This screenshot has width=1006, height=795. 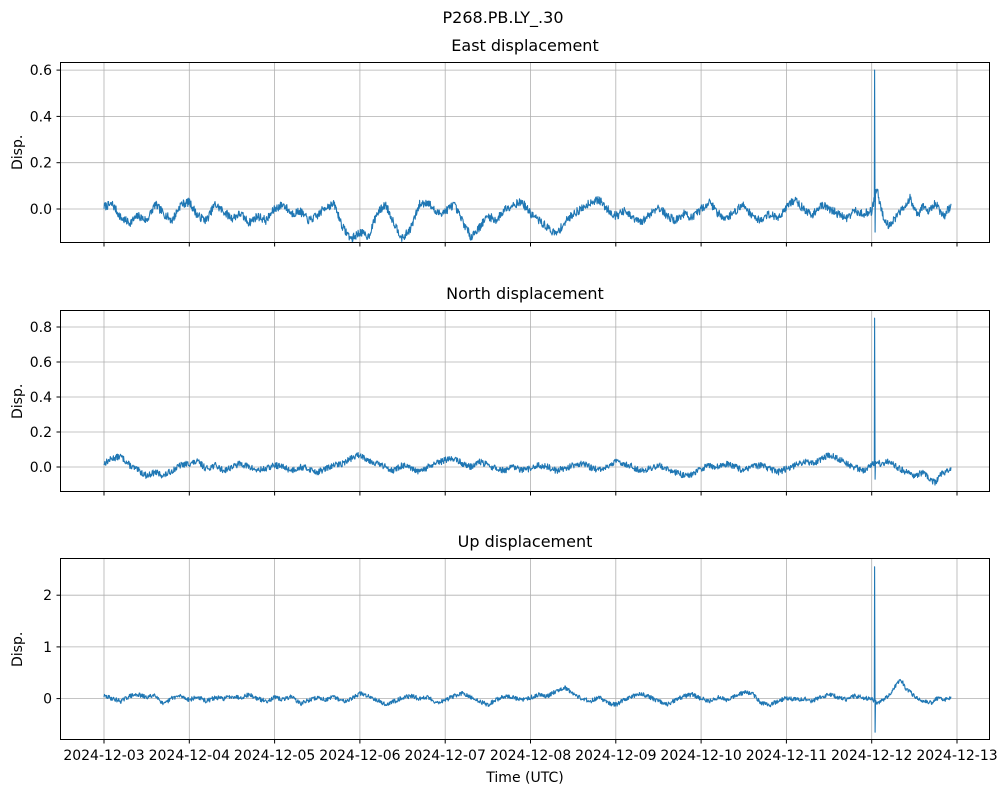 What do you see at coordinates (503, 17) in the screenshot?
I see `figure-suptitle: P268.PB.LY_.30` at bounding box center [503, 17].